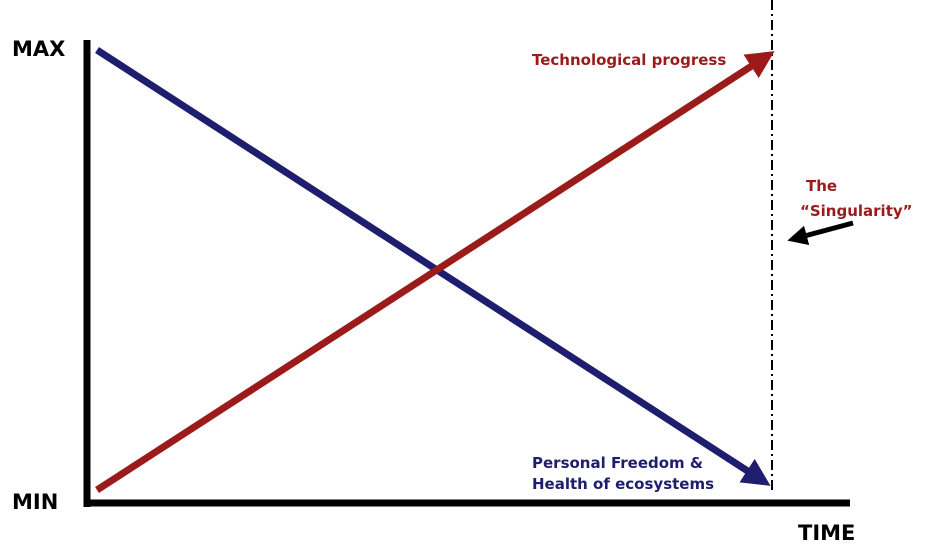  What do you see at coordinates (617, 463) in the screenshot?
I see `freedom-label: Personal Freedom &` at bounding box center [617, 463].